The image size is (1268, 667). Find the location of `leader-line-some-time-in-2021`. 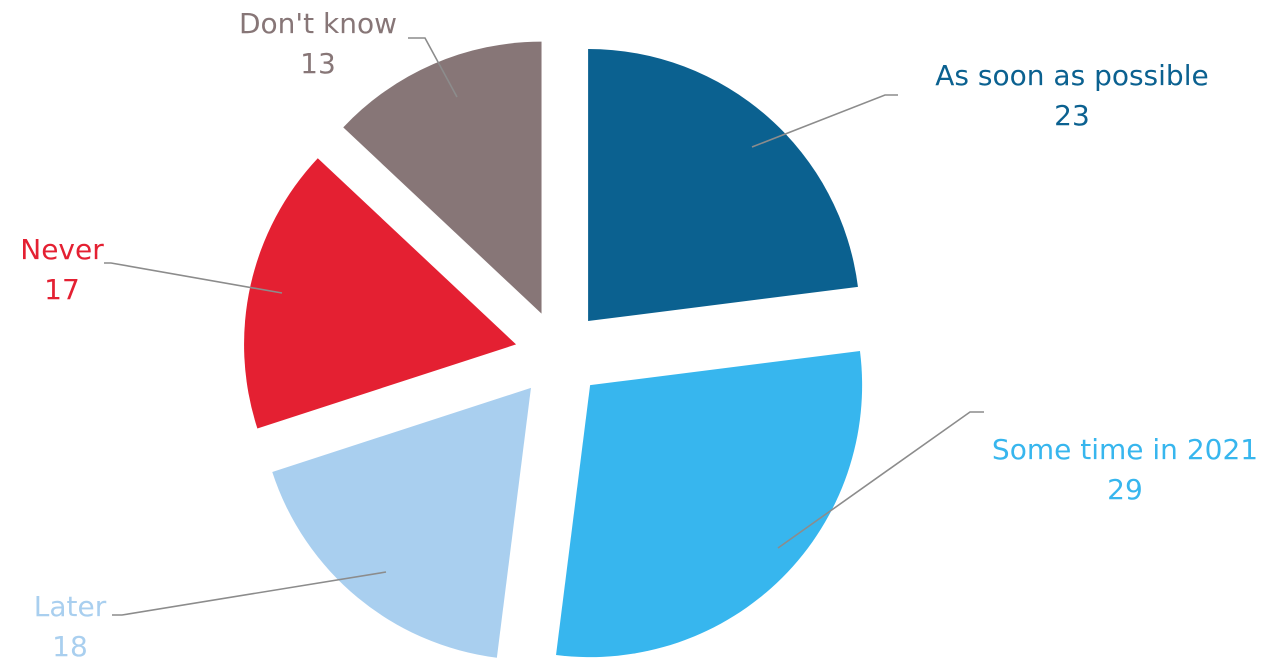

leader-line-some-time-in-2021 is located at coordinates (880, 480).